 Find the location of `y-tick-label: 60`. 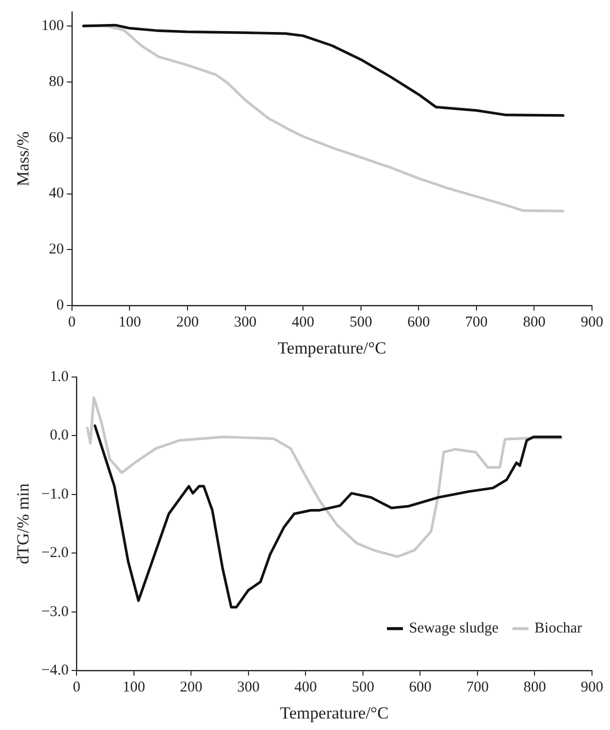

y-tick-label: 60 is located at coordinates (56, 138).